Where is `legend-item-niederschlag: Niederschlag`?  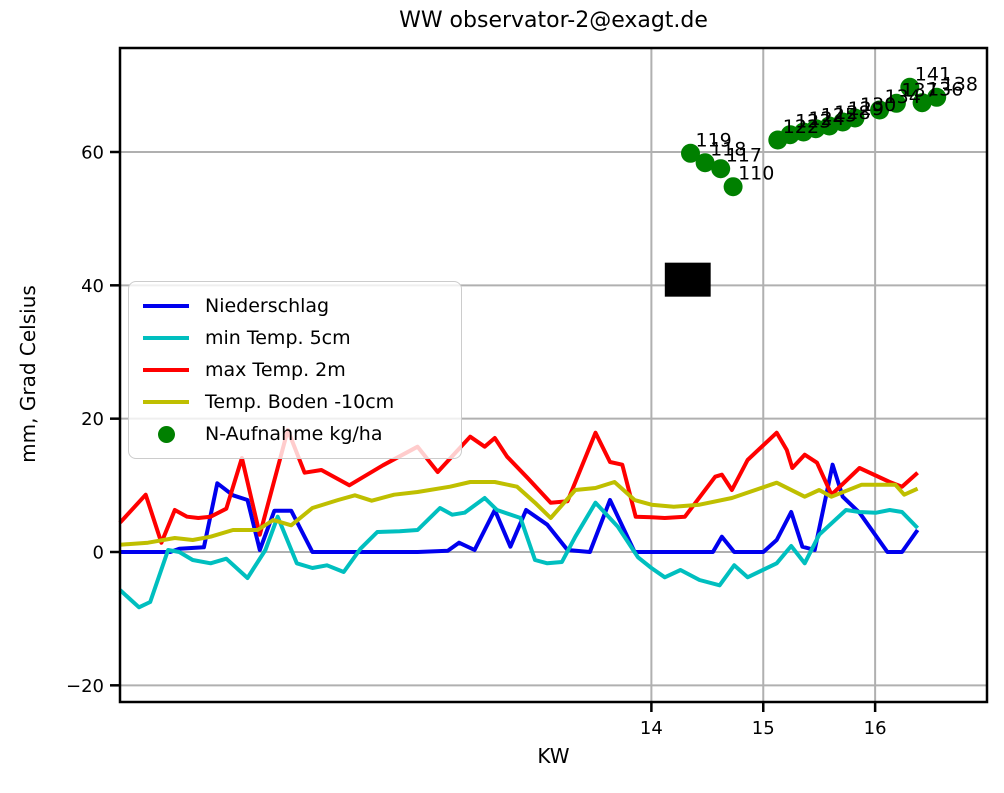
legend-item-niederschlag: Niederschlag is located at coordinates (295, 306).